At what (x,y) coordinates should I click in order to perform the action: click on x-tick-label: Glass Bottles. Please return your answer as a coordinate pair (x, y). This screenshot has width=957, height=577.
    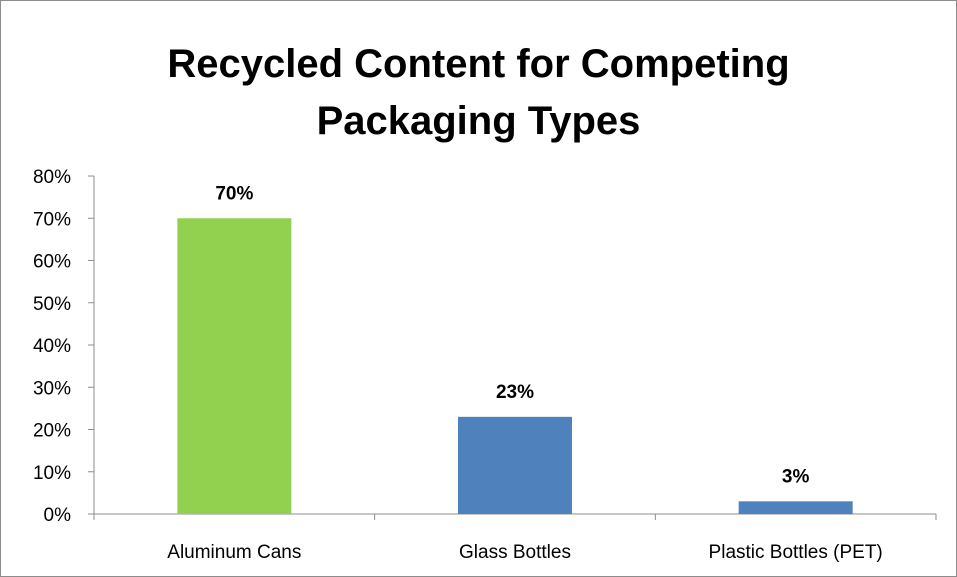
    Looking at the image, I should click on (515, 552).